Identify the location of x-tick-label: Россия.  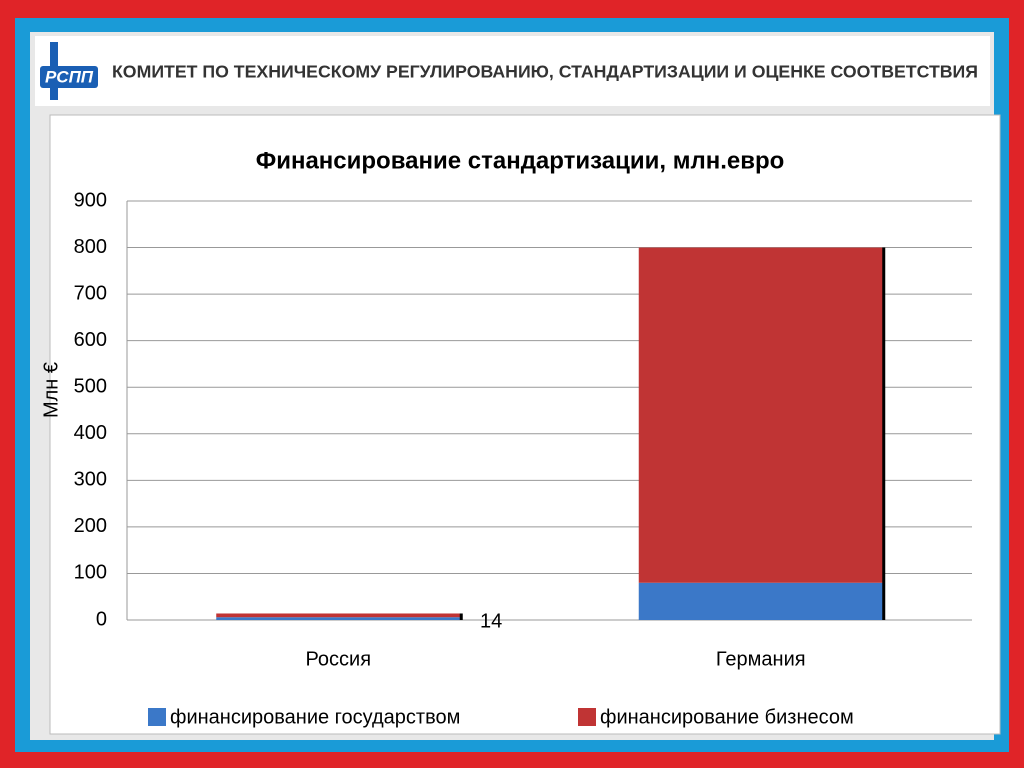
(338, 659).